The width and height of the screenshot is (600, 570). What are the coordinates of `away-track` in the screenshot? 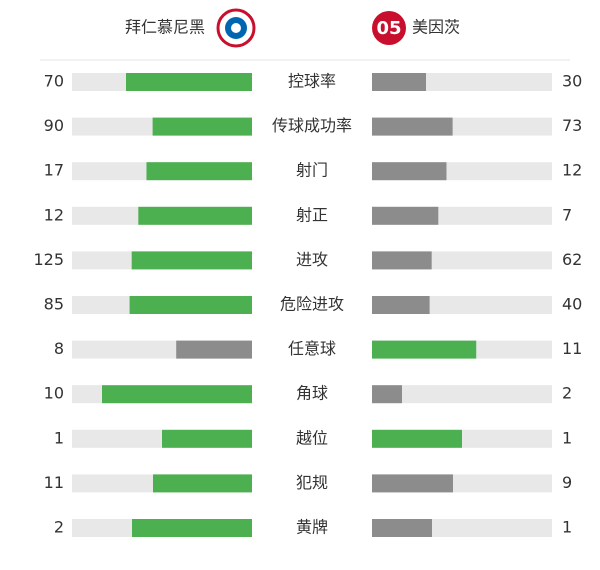 It's located at (462, 394).